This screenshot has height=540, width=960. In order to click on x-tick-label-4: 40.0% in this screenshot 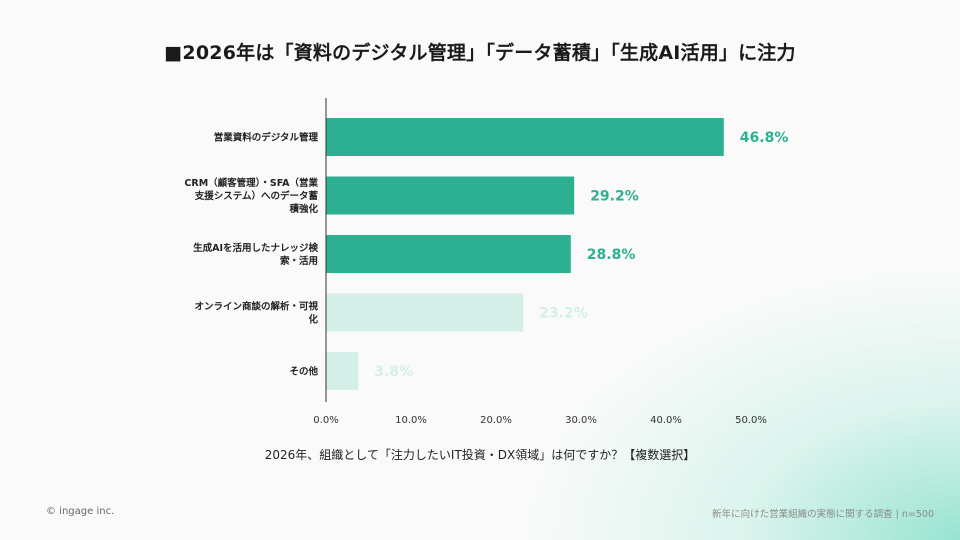, I will do `click(666, 420)`.